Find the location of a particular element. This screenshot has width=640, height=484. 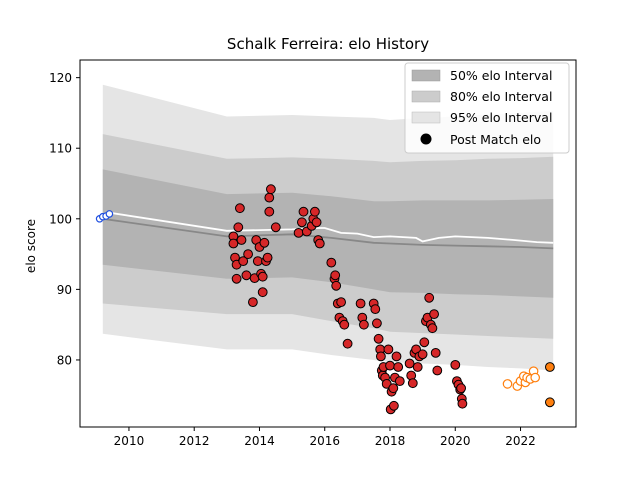

y-tick-label: 120 is located at coordinates (60, 78).